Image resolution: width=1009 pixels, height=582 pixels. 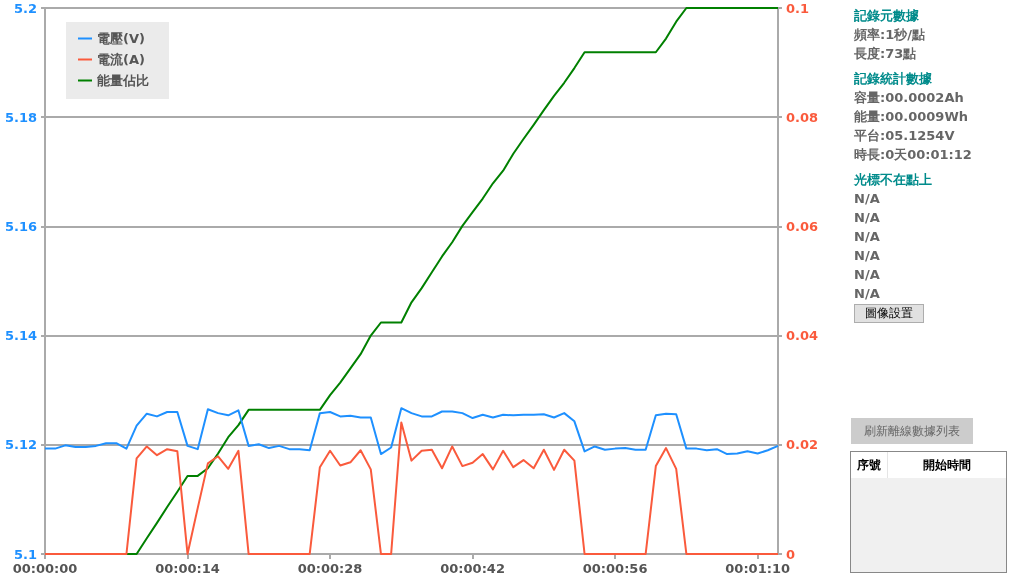 What do you see at coordinates (798, 8) in the screenshot?
I see `y2-tick-label: 0.1` at bounding box center [798, 8].